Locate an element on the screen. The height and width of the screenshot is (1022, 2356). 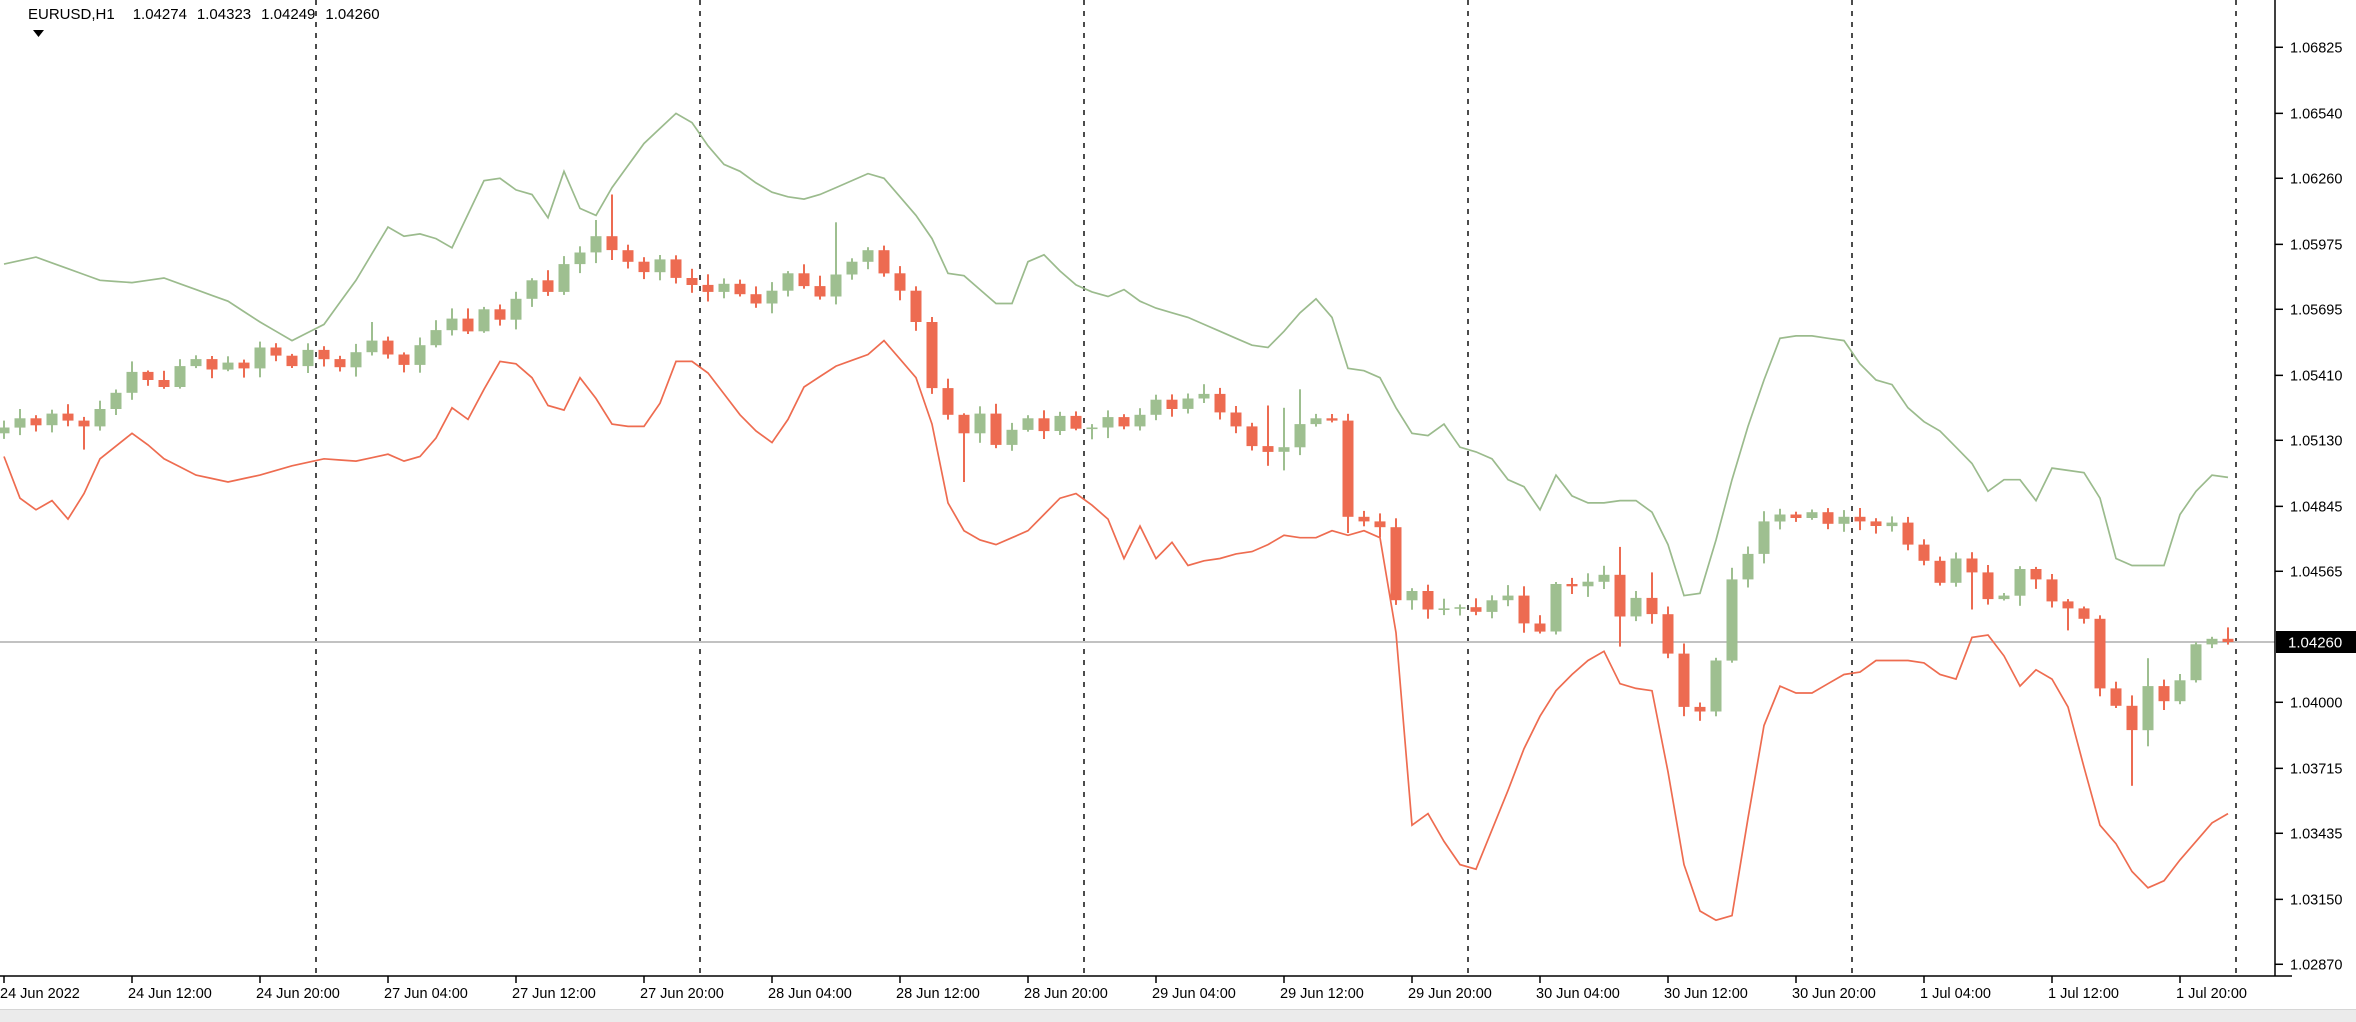
price-tick-label: 1.06825 is located at coordinates (2316, 48).